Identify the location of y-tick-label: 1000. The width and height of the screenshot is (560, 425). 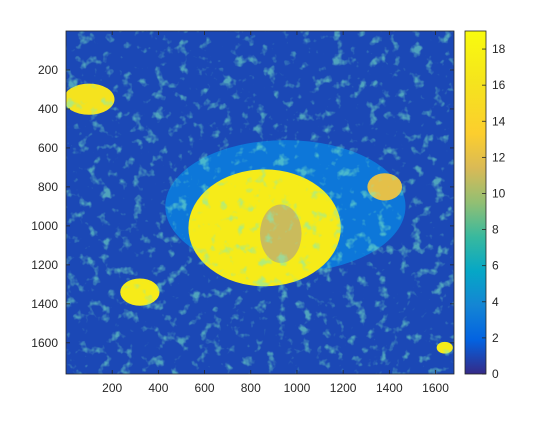
(44, 226).